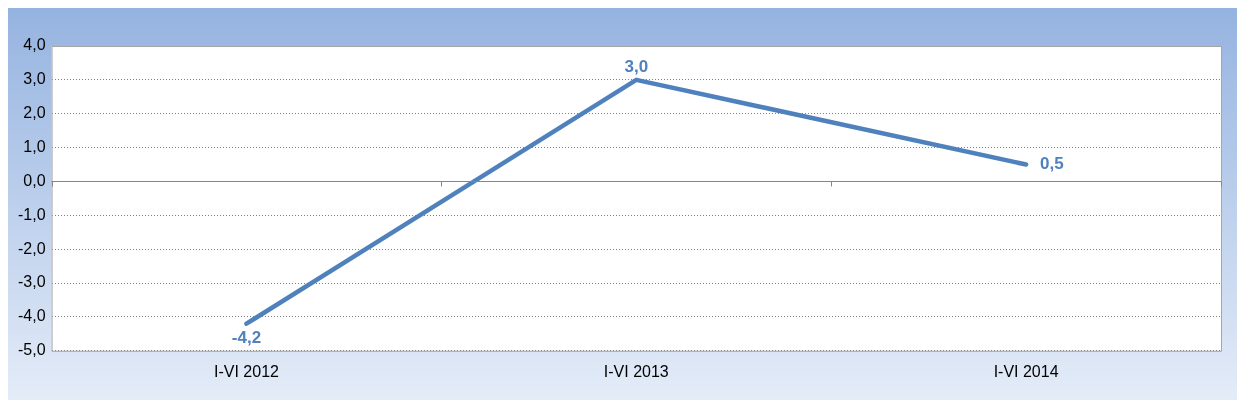 The width and height of the screenshot is (1245, 408). I want to click on y-tick-label: 4,0, so click(34, 45).